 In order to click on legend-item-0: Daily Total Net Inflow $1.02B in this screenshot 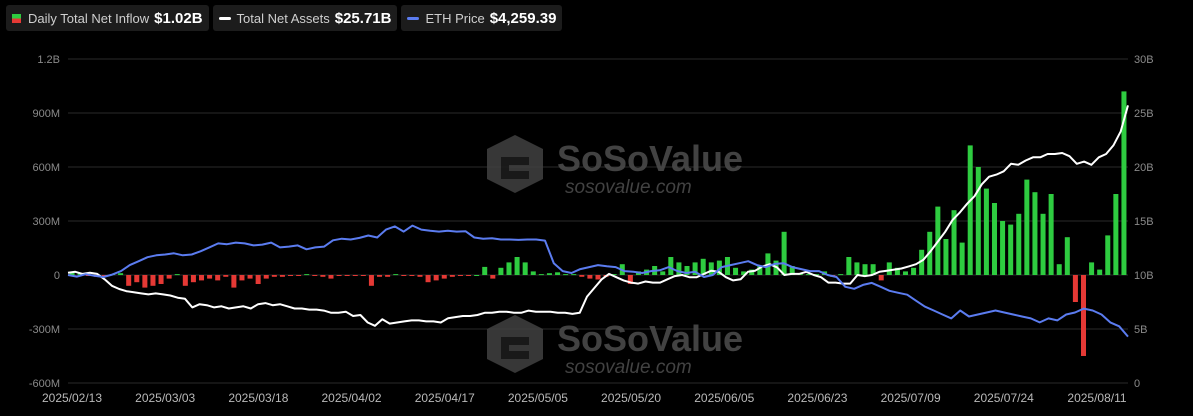, I will do `click(107, 18)`.